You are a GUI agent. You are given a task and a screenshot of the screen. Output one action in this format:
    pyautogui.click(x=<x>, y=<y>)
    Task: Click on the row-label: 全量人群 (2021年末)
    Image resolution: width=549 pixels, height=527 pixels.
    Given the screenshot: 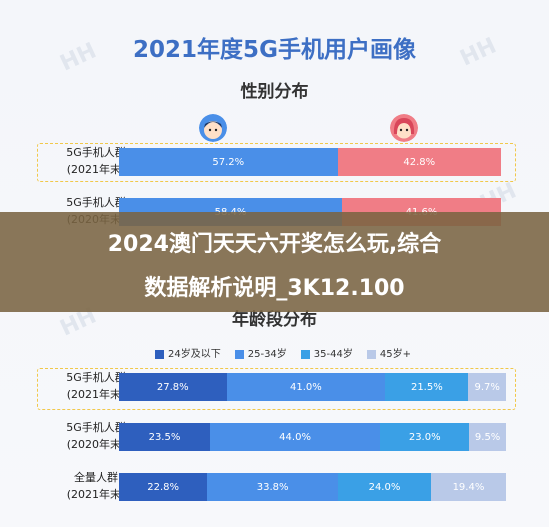 What is the action you would take?
    pyautogui.click(x=96, y=487)
    